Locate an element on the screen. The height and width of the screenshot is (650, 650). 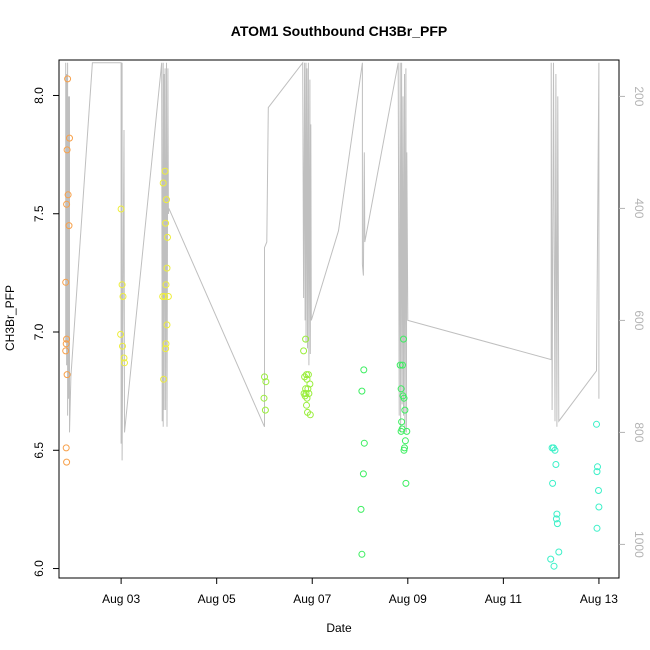
x-tick-label: Aug 13 is located at coordinates (599, 599).